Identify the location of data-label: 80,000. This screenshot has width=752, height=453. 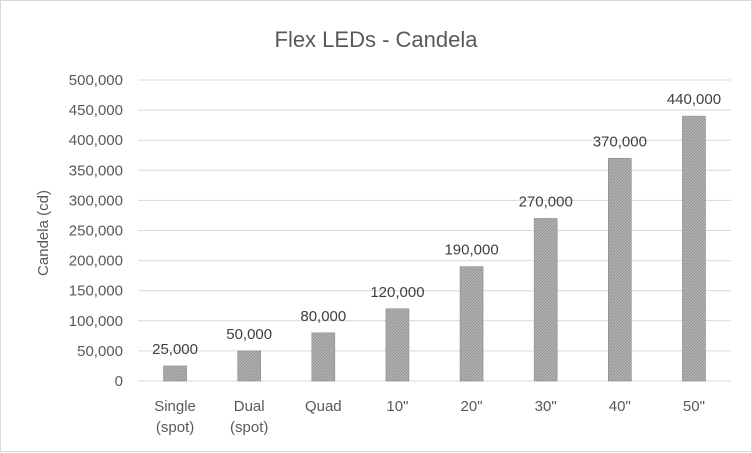
(323, 316).